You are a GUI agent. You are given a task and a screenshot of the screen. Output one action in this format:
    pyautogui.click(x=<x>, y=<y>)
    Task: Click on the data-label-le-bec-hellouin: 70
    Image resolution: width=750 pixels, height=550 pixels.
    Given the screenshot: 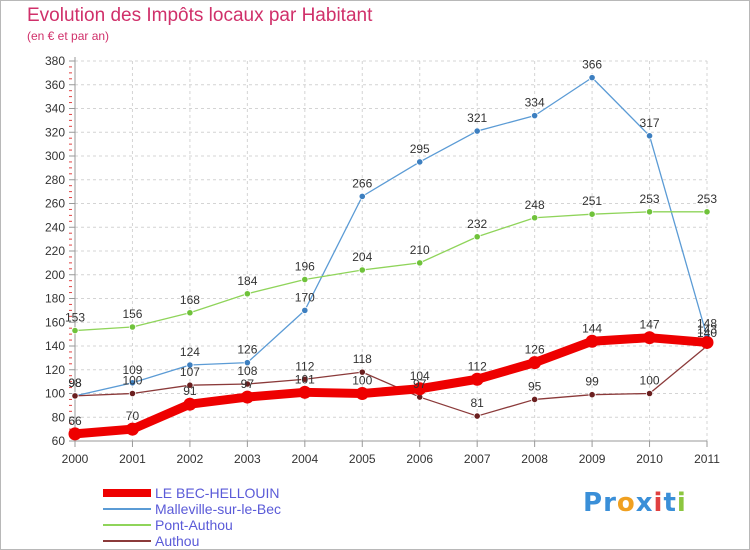 What is the action you would take?
    pyautogui.click(x=133, y=416)
    